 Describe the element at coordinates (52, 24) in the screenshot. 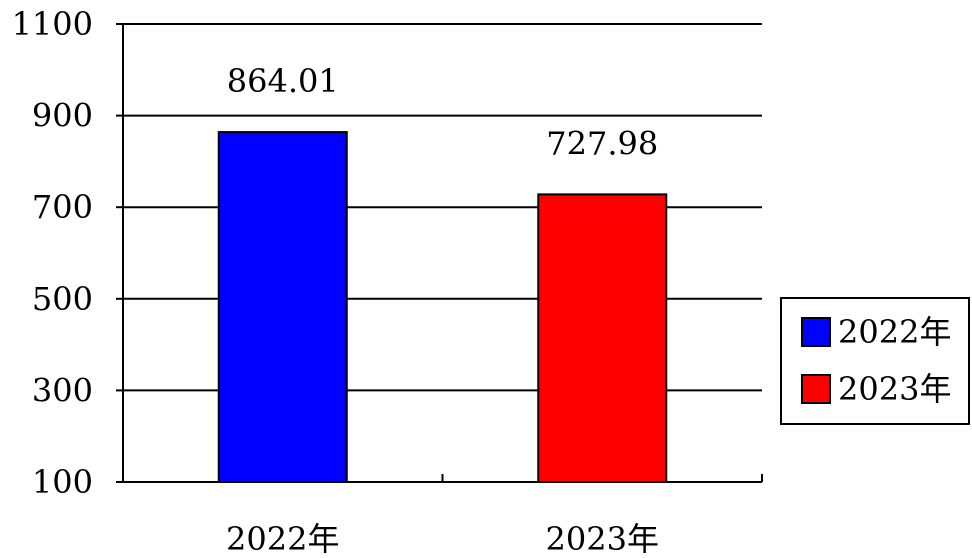

I see `y-tick-label: 1100` at that location.